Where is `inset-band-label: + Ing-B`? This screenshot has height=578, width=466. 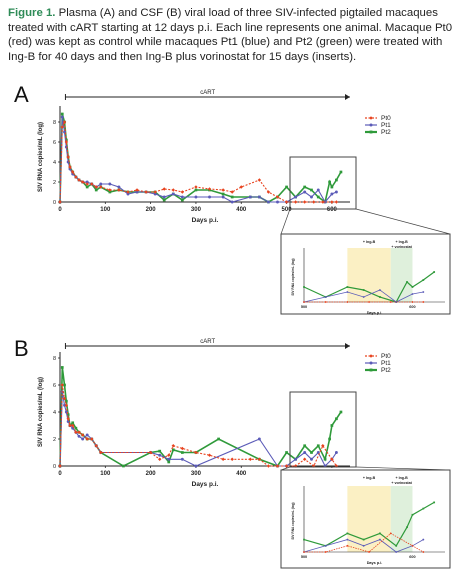
inset-band-label: + Ing-B is located at coordinates (401, 242).